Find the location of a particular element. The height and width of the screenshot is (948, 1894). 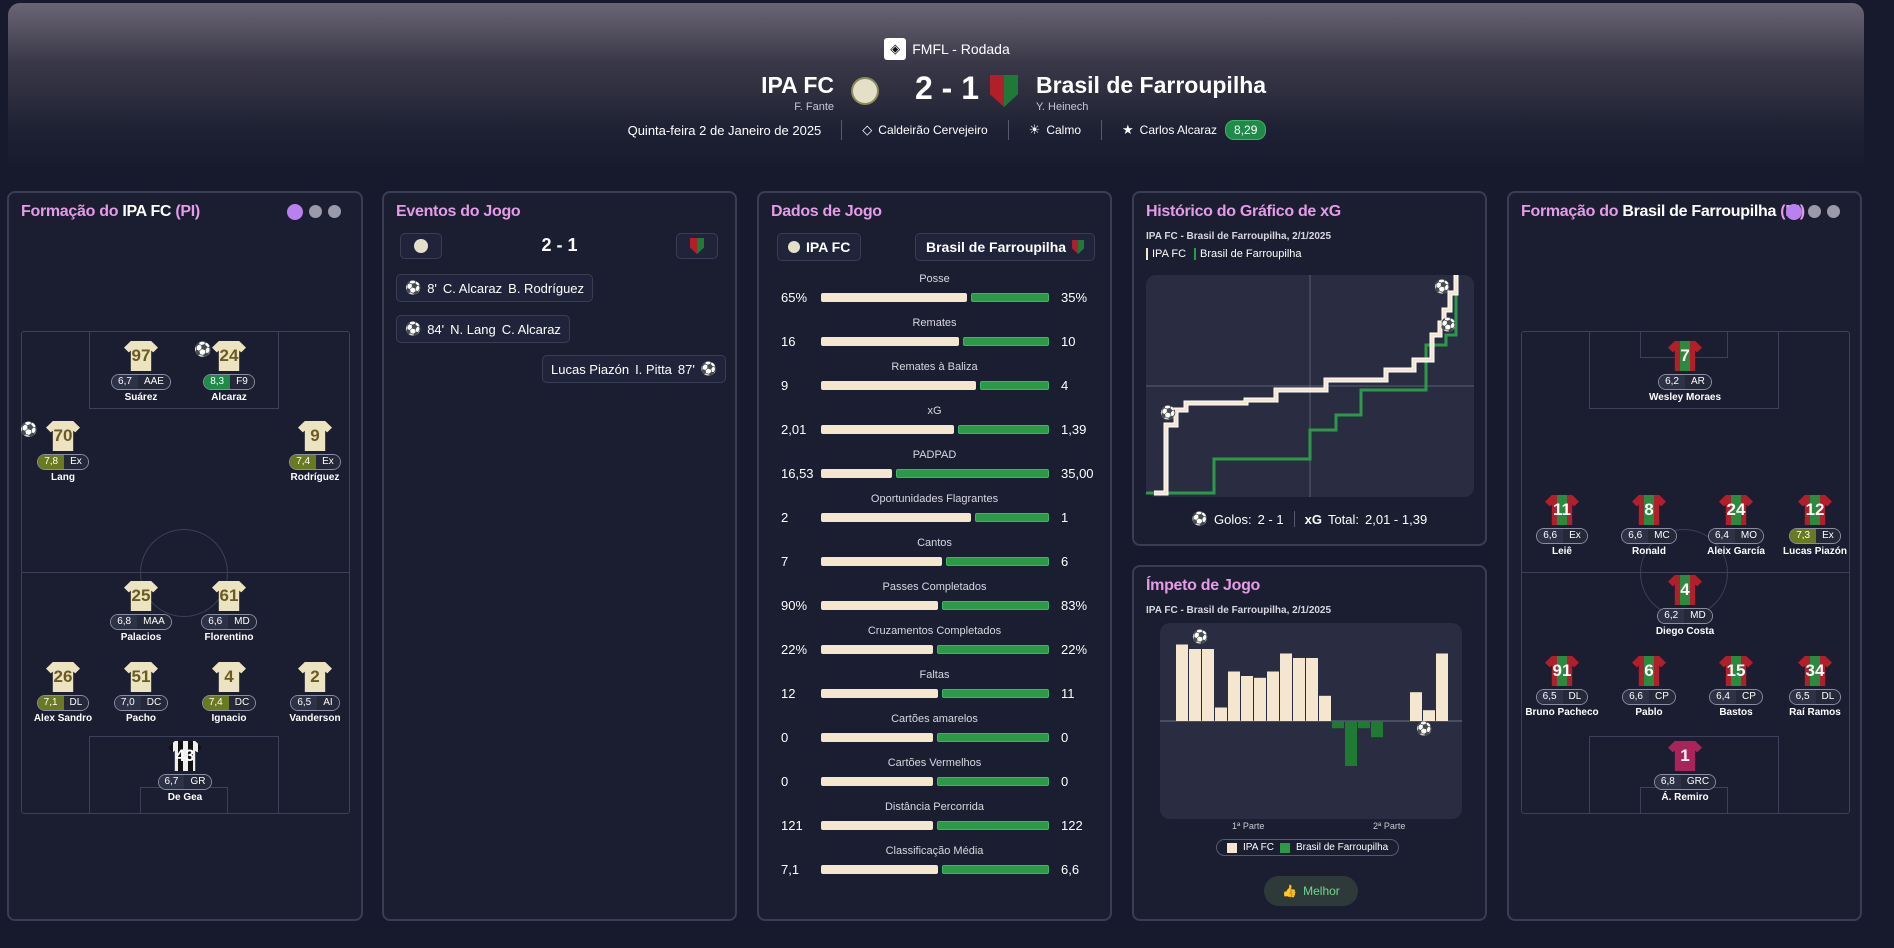

away-crest-icon is located at coordinates (1078, 247).